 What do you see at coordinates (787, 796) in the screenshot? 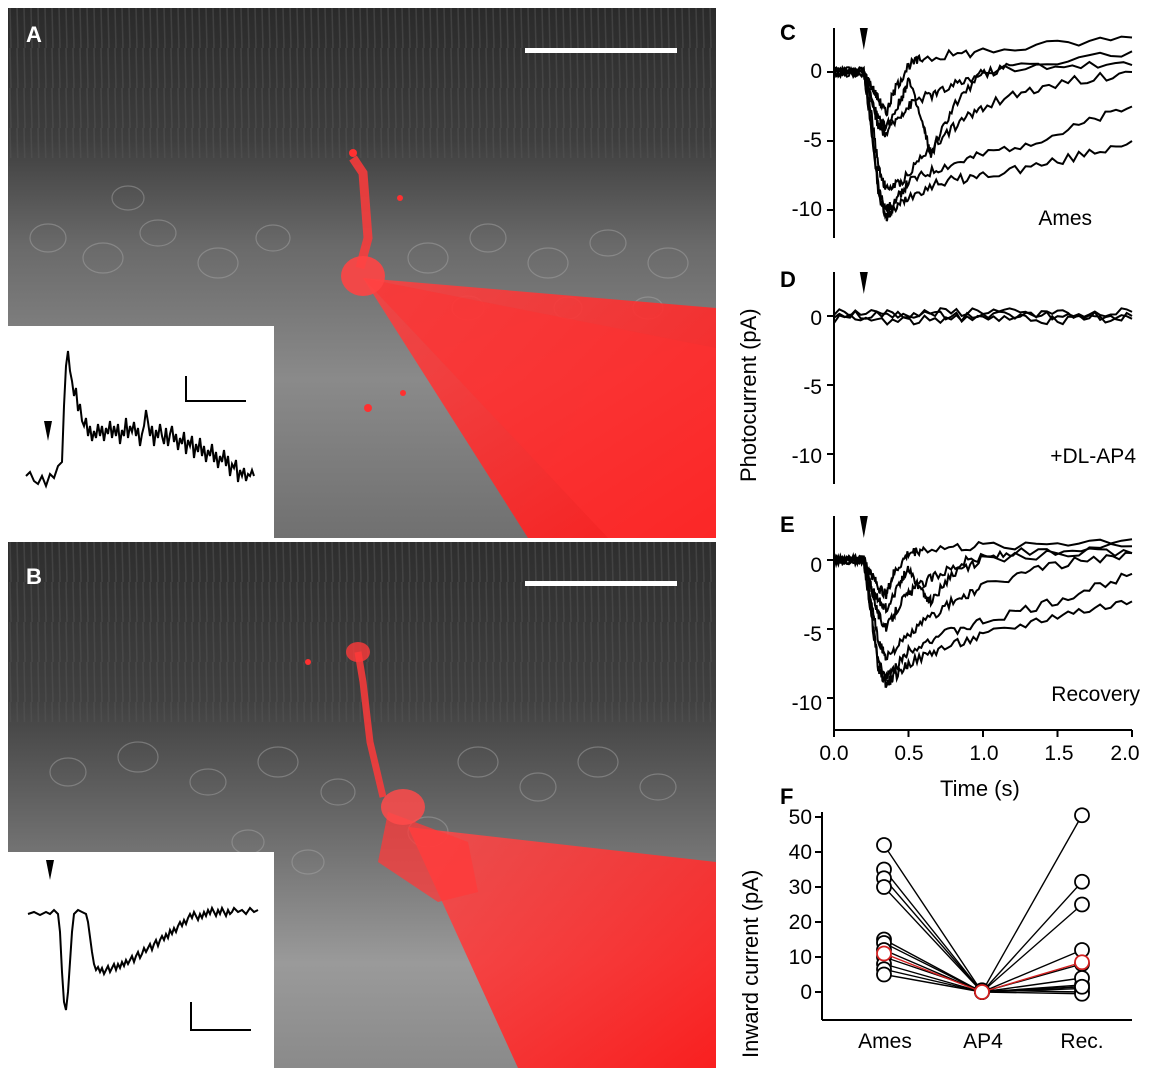
I see `panel-label-f: F` at bounding box center [787, 796].